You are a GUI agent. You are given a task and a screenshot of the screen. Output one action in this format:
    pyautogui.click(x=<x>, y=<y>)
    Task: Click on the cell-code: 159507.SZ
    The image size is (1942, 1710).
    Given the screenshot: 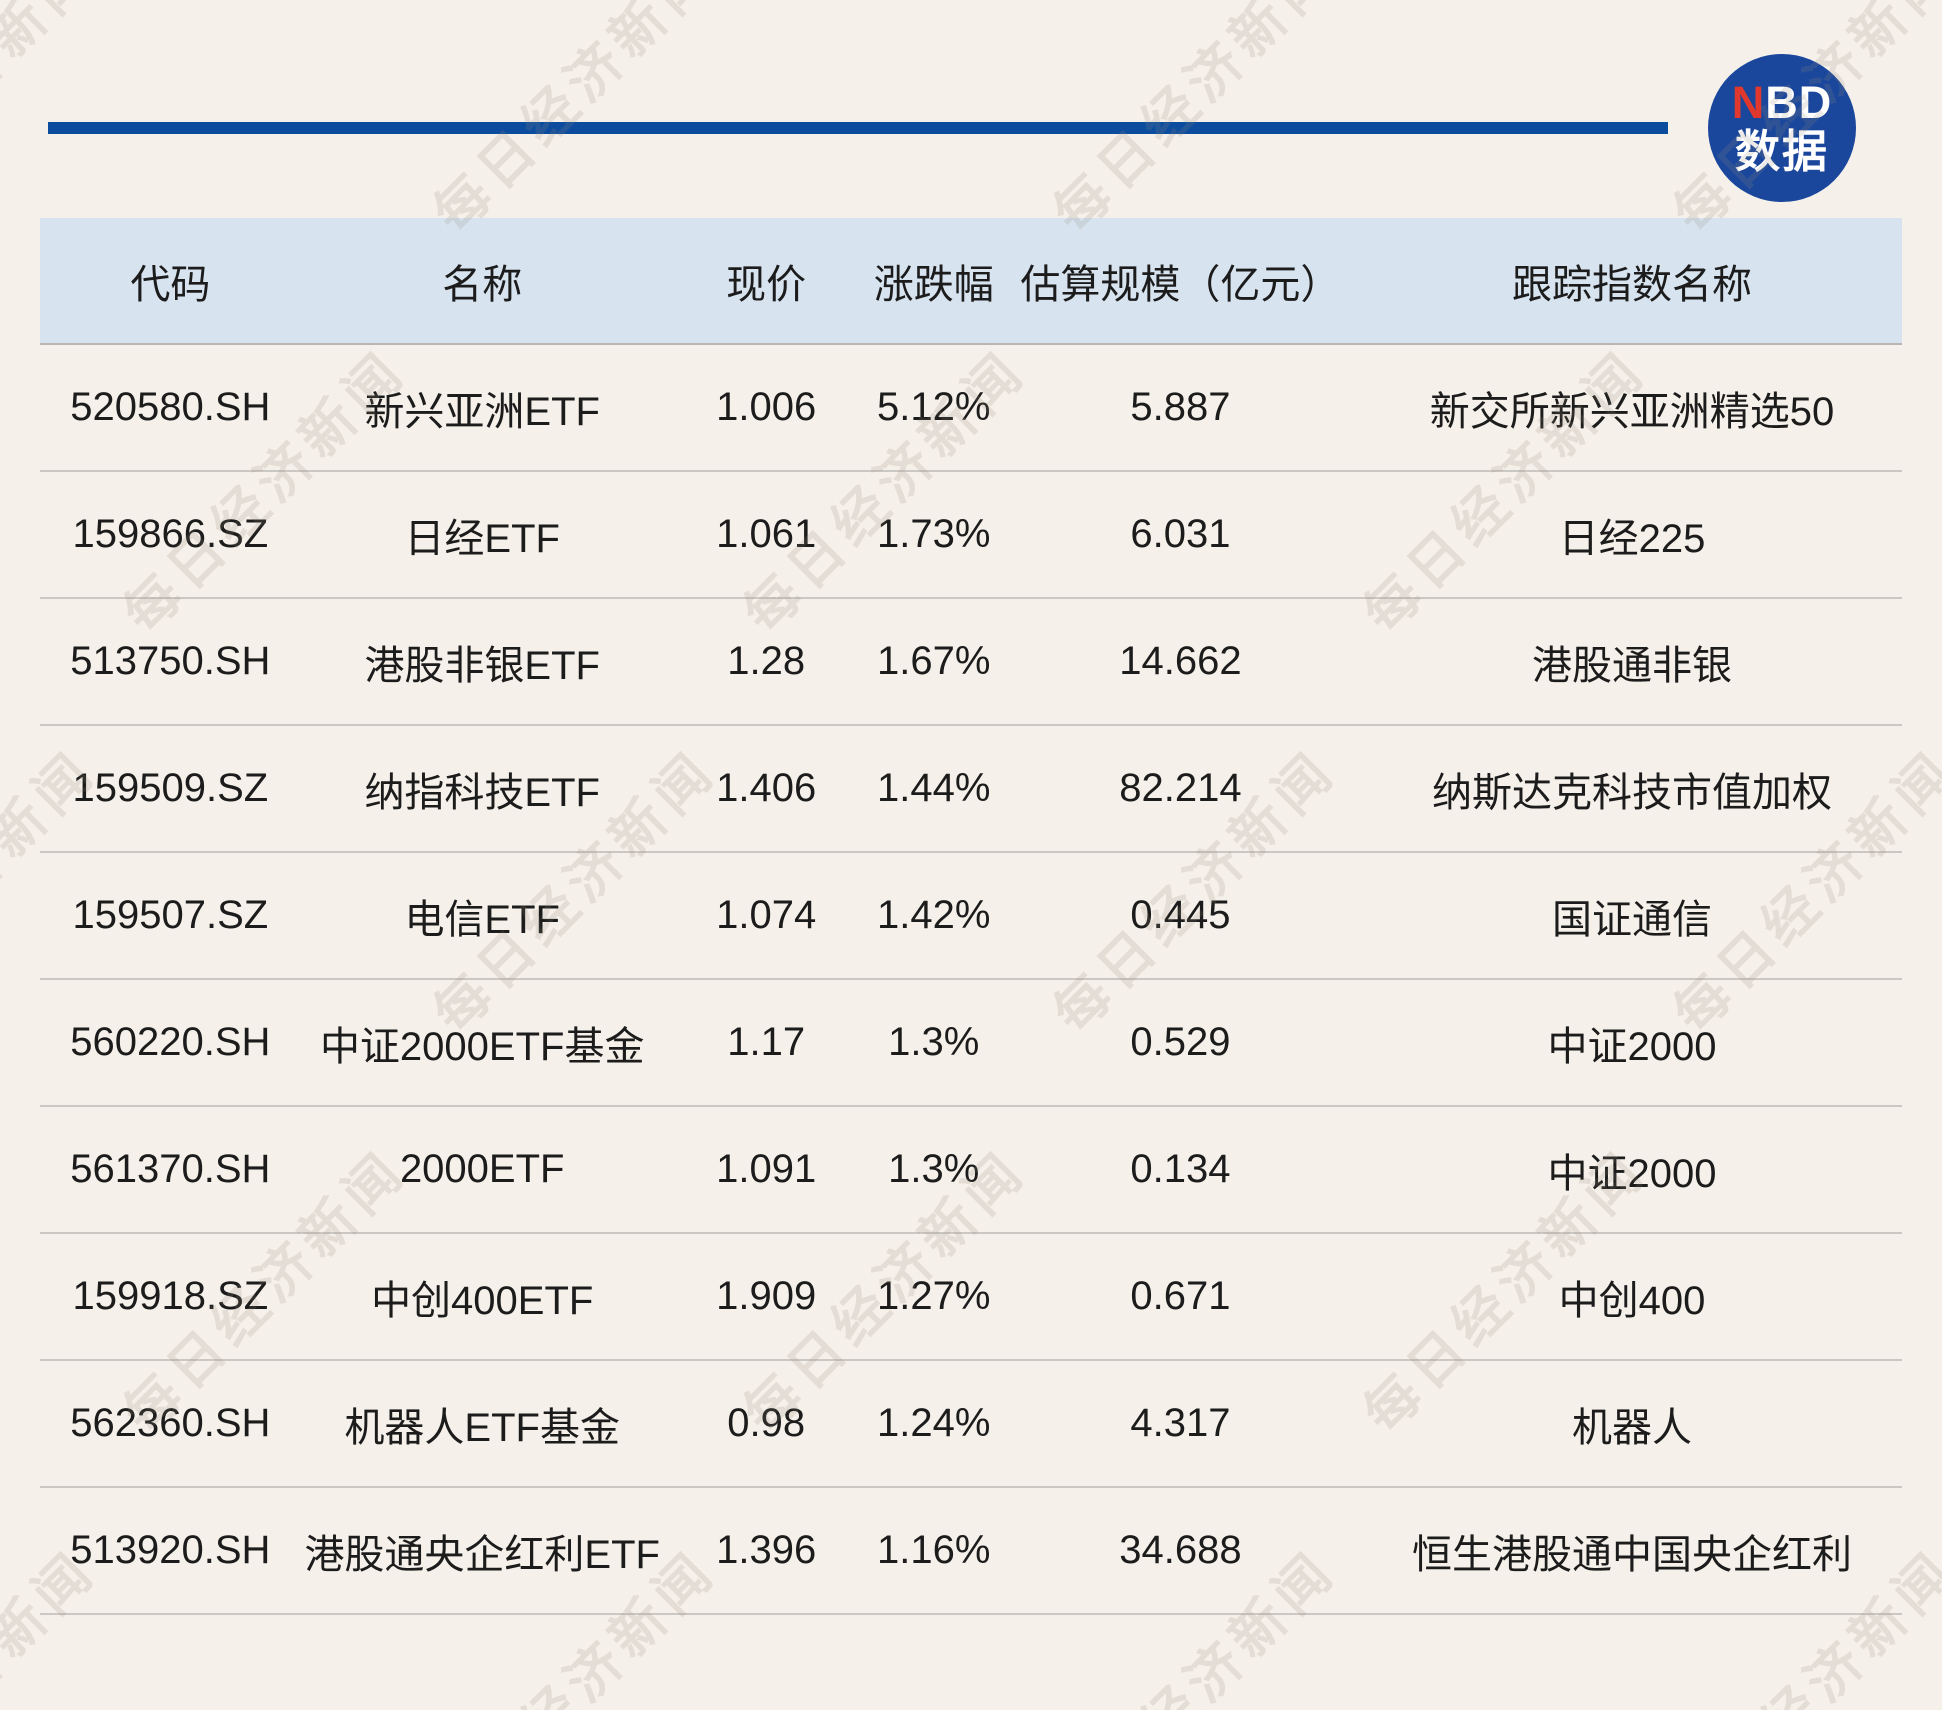 What is the action you would take?
    pyautogui.click(x=170, y=915)
    